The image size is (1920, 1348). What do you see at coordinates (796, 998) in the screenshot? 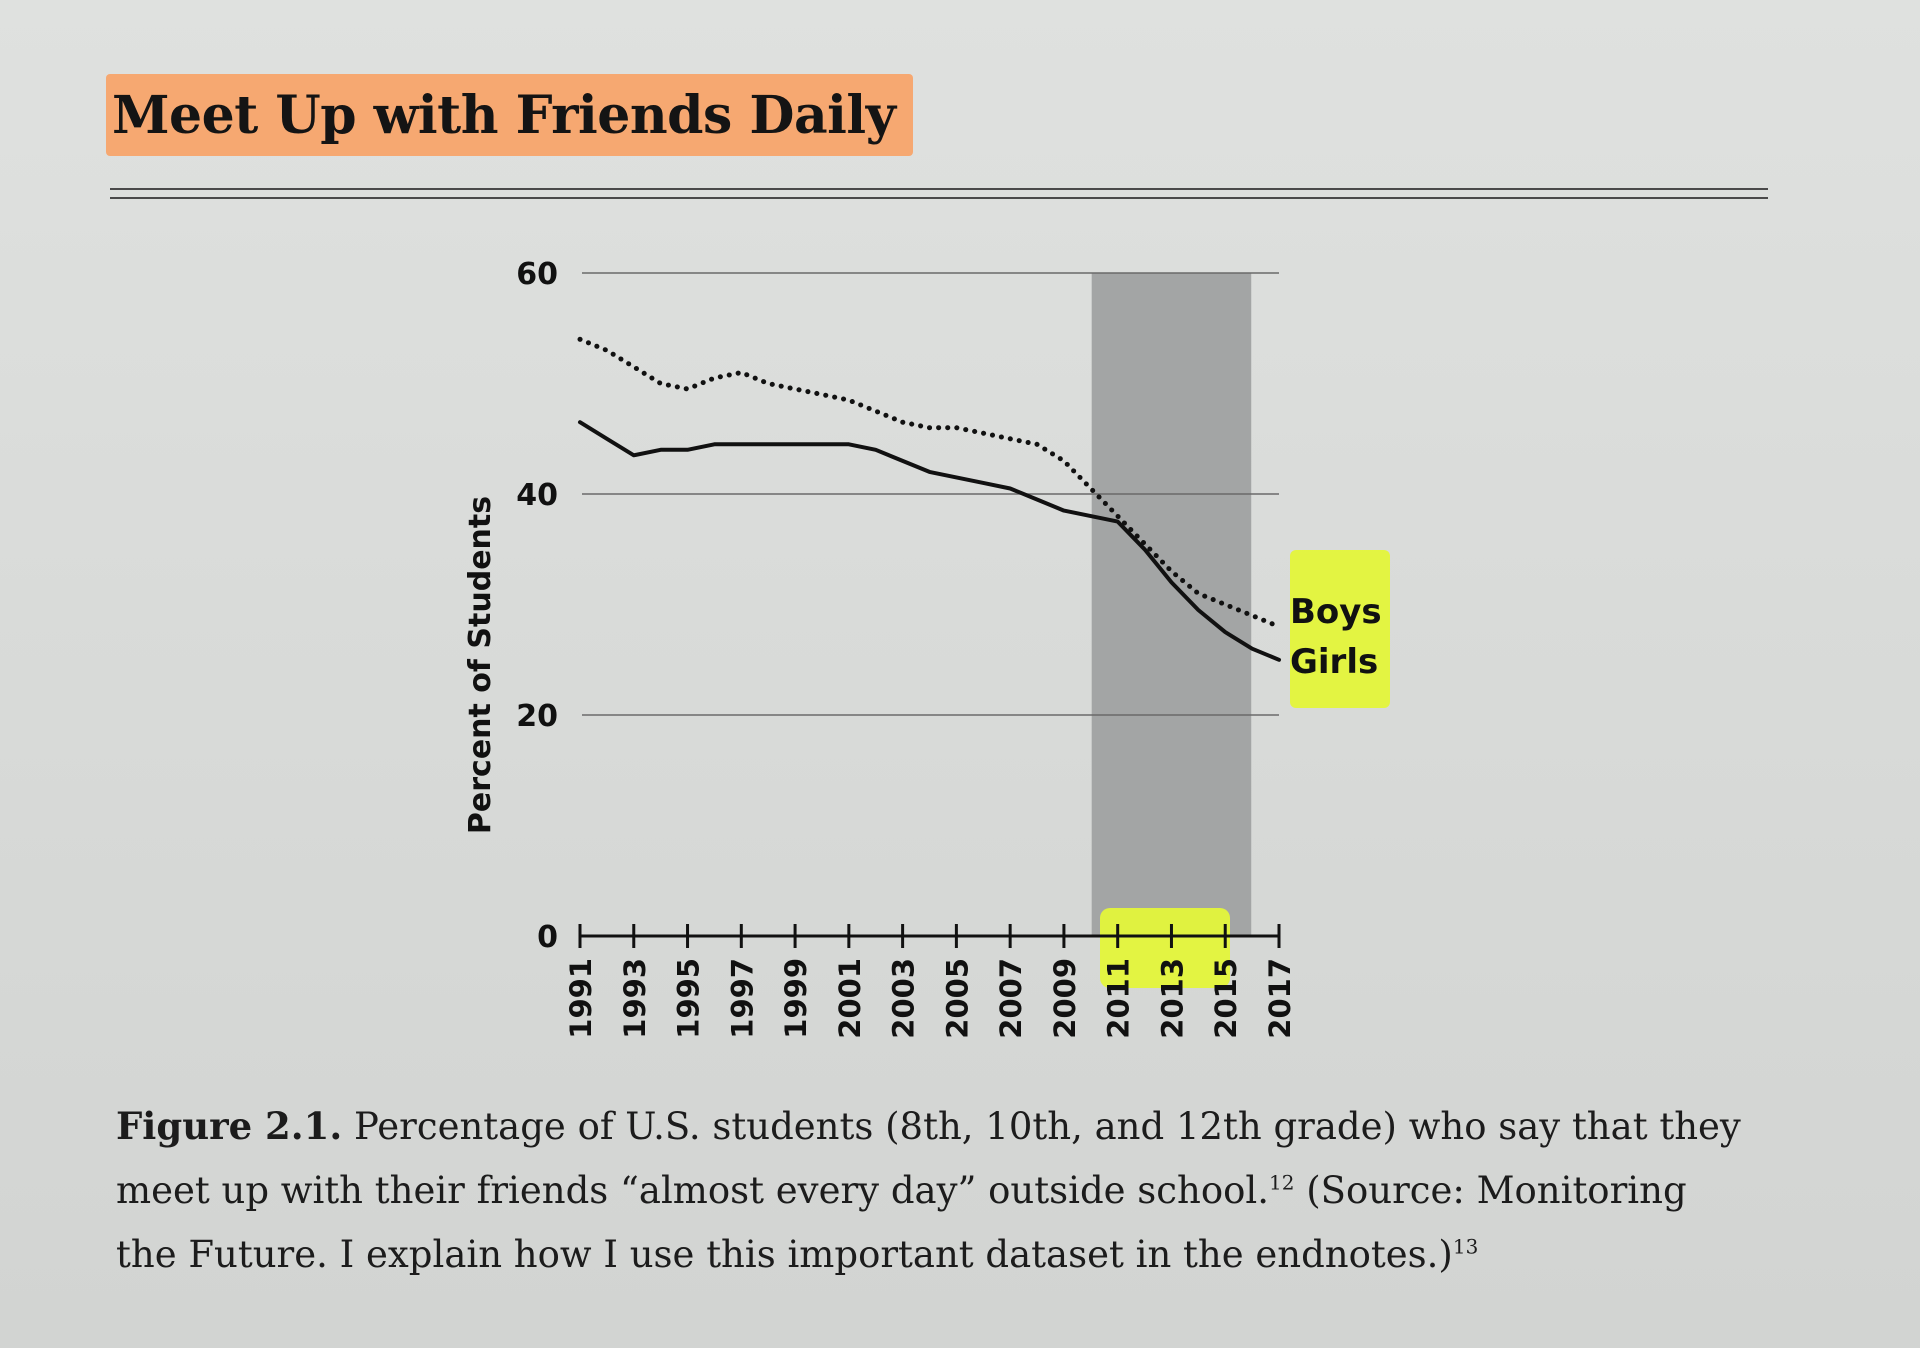
I see `x-tick-label-1999: 1999` at bounding box center [796, 998].